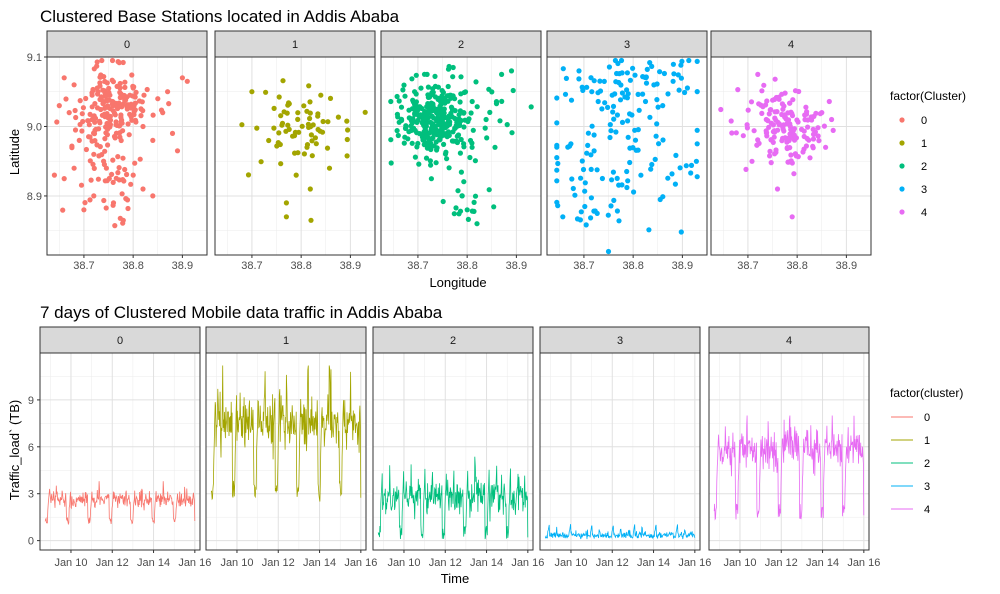 The image size is (1000, 594). I want to click on x-tick-label: 38.8, so click(466, 266).